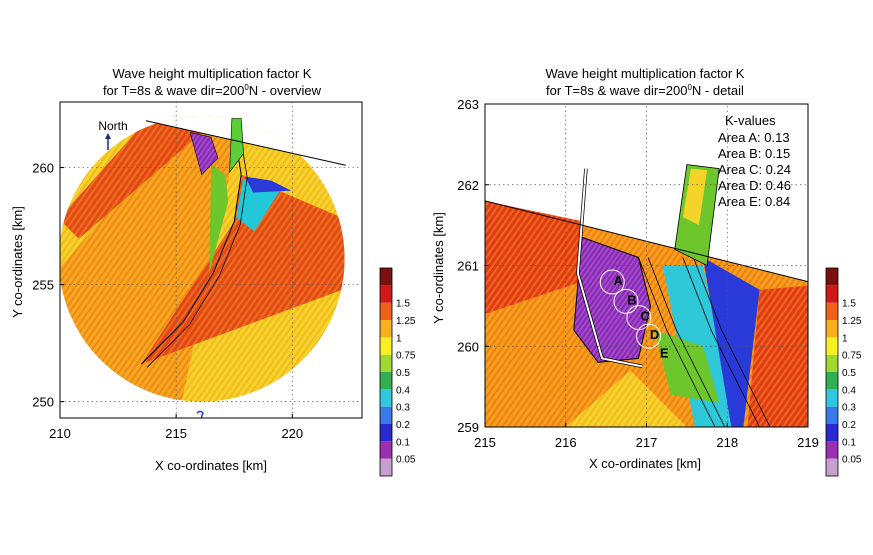 The image size is (873, 555). What do you see at coordinates (403, 408) in the screenshot?
I see `overview-colorbar-label: 0.3` at bounding box center [403, 408].